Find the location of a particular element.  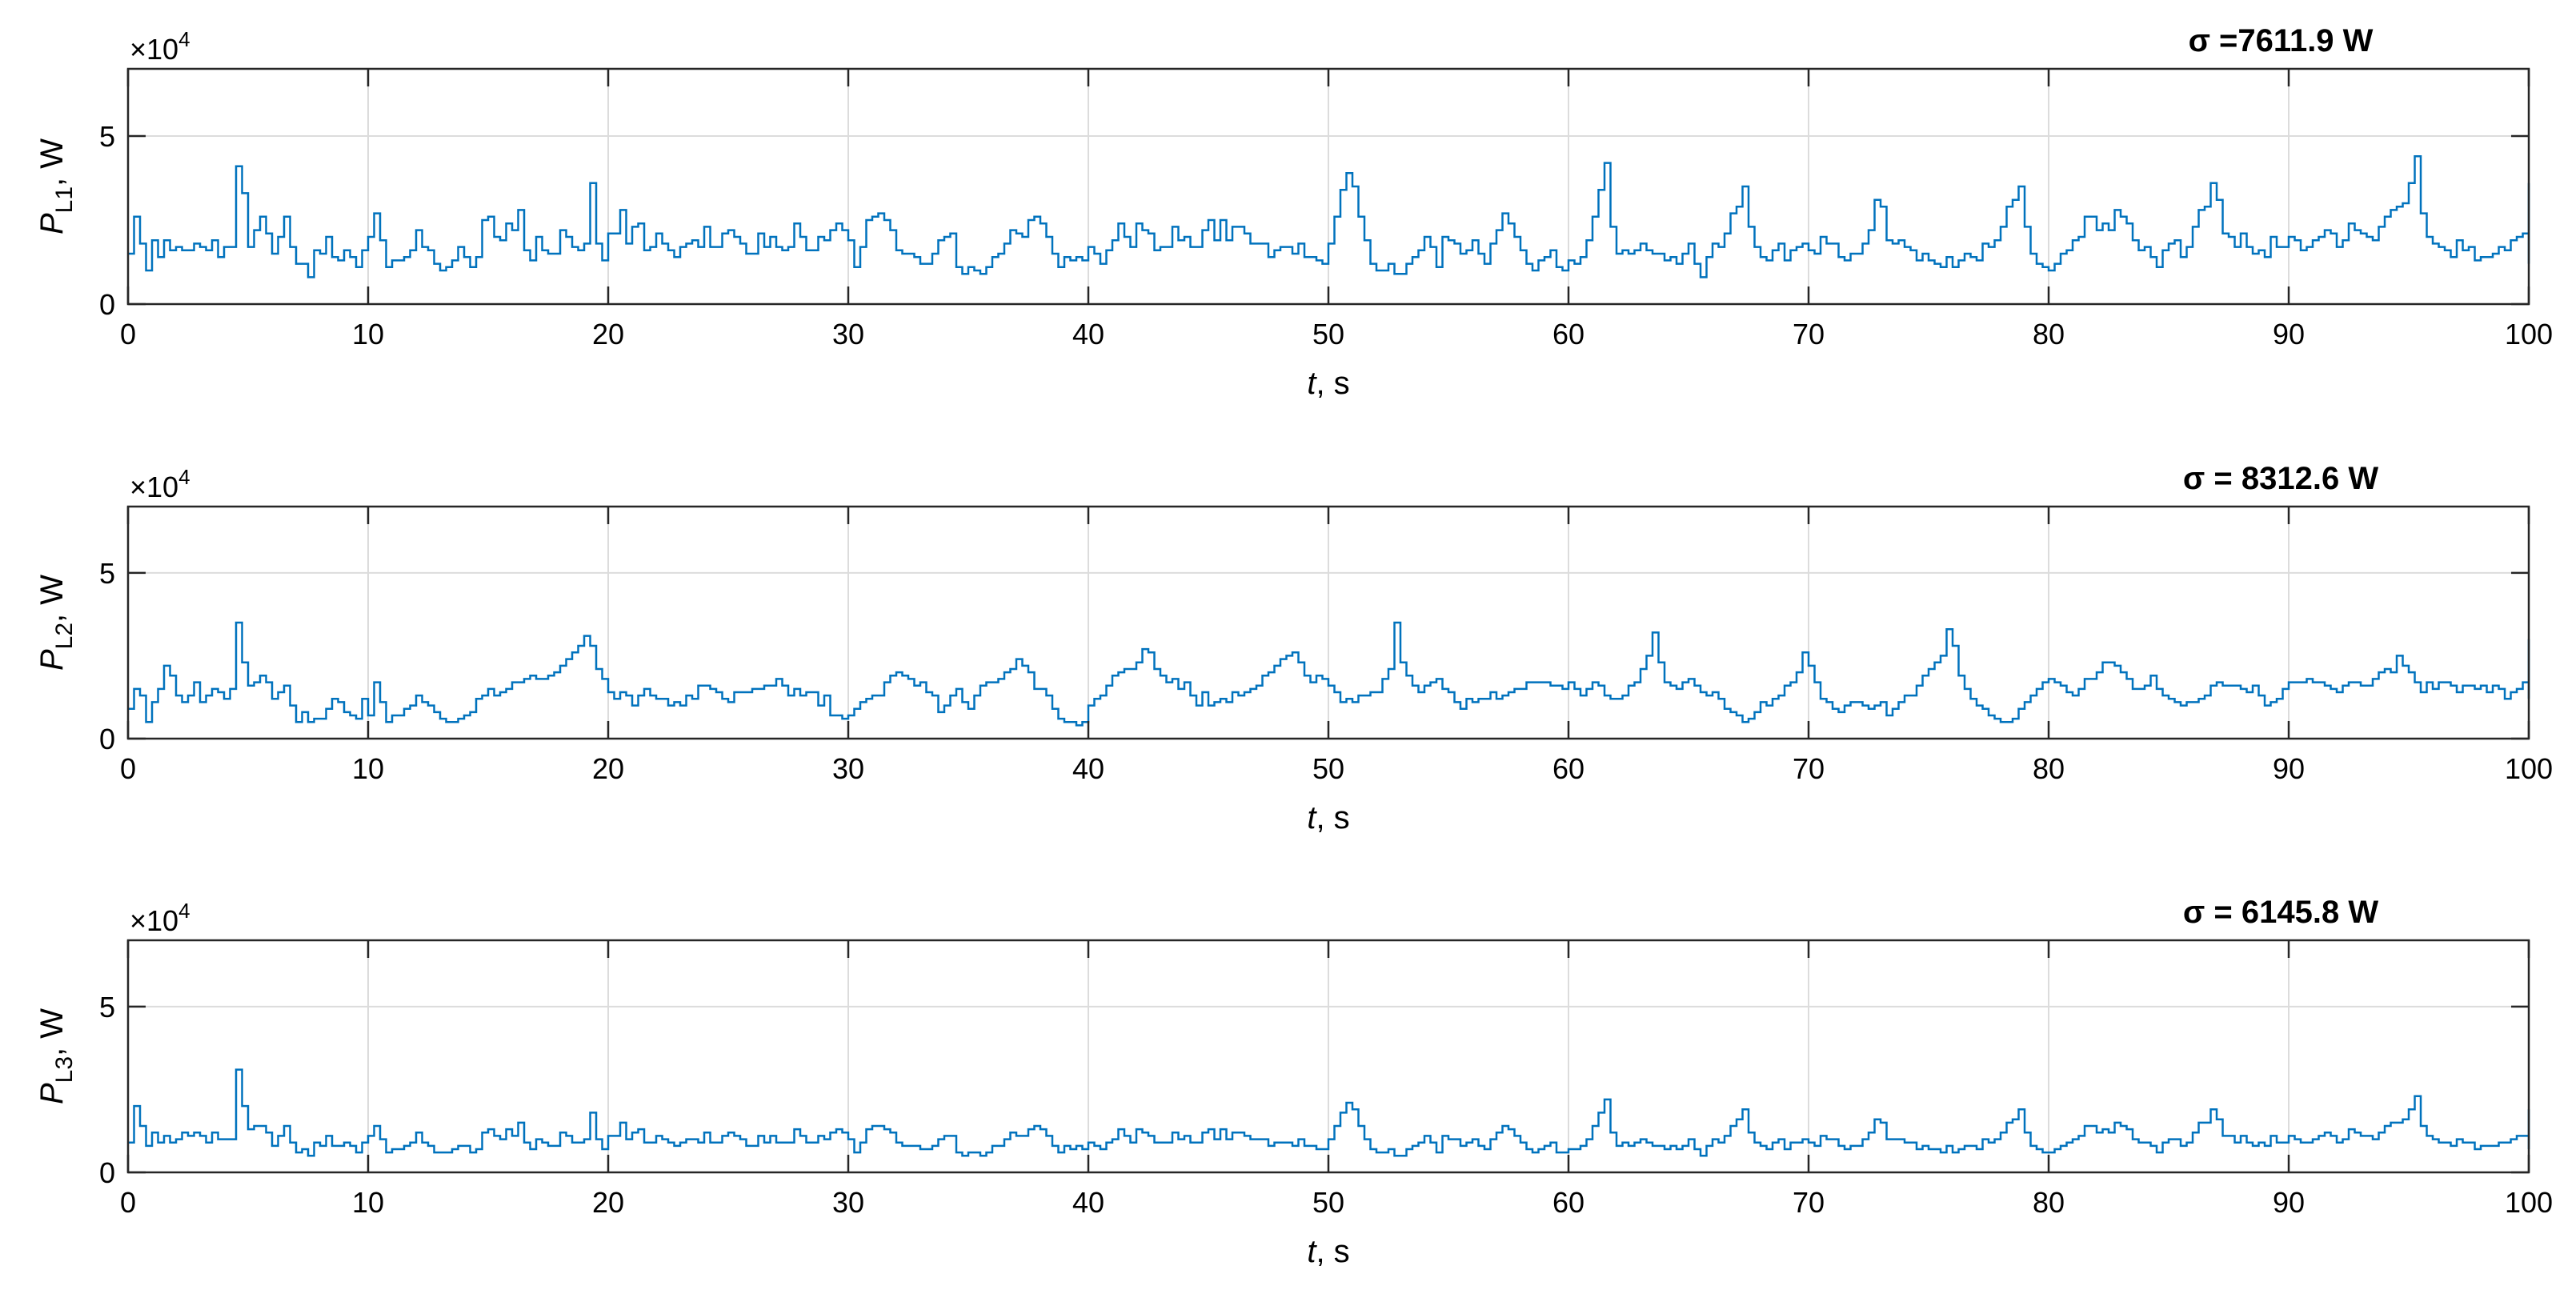

data-series-L3 is located at coordinates (1329, 1112).